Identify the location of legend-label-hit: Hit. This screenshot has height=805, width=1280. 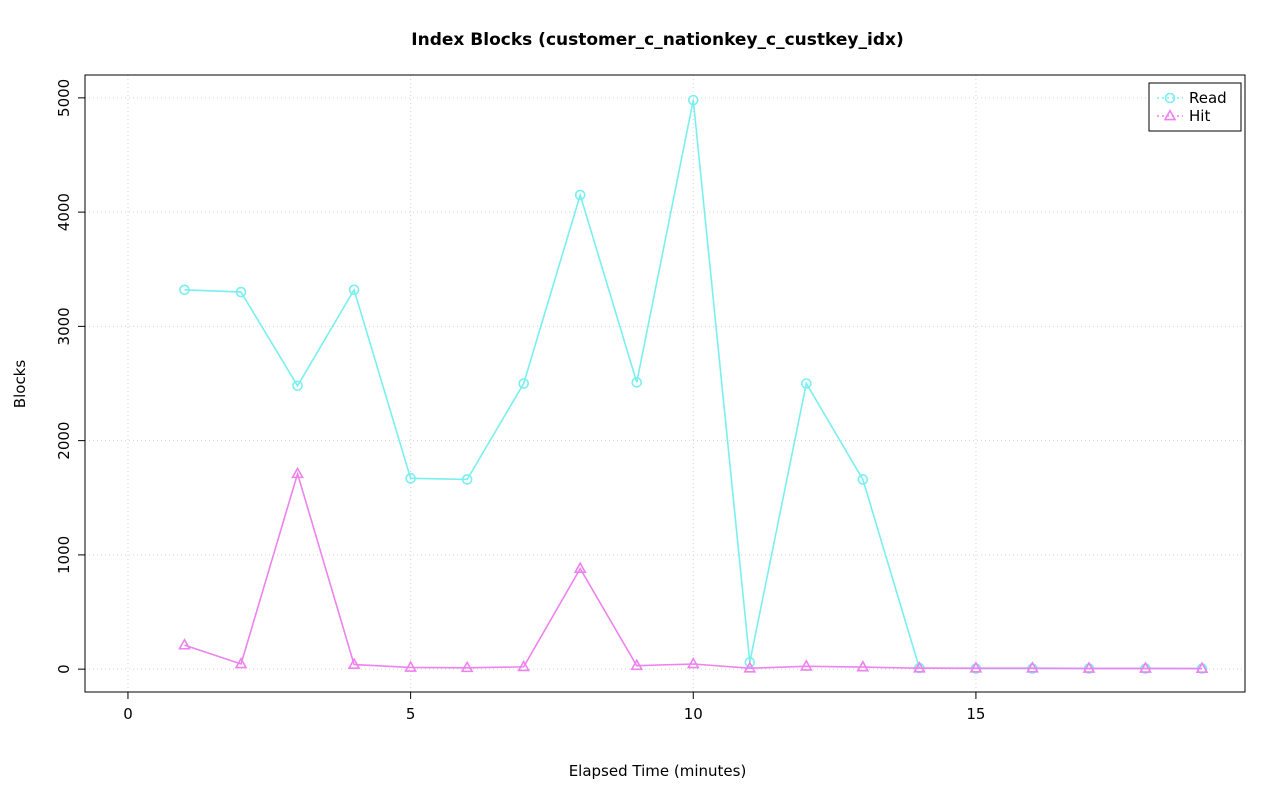
(1199, 116).